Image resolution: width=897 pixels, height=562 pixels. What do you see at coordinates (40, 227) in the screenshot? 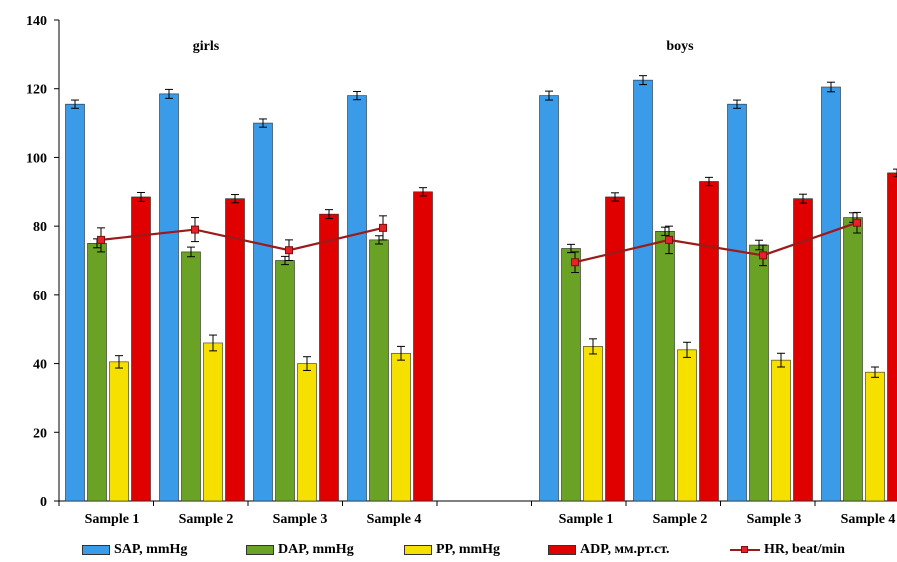
I see `y-tick-label: 80` at bounding box center [40, 227].